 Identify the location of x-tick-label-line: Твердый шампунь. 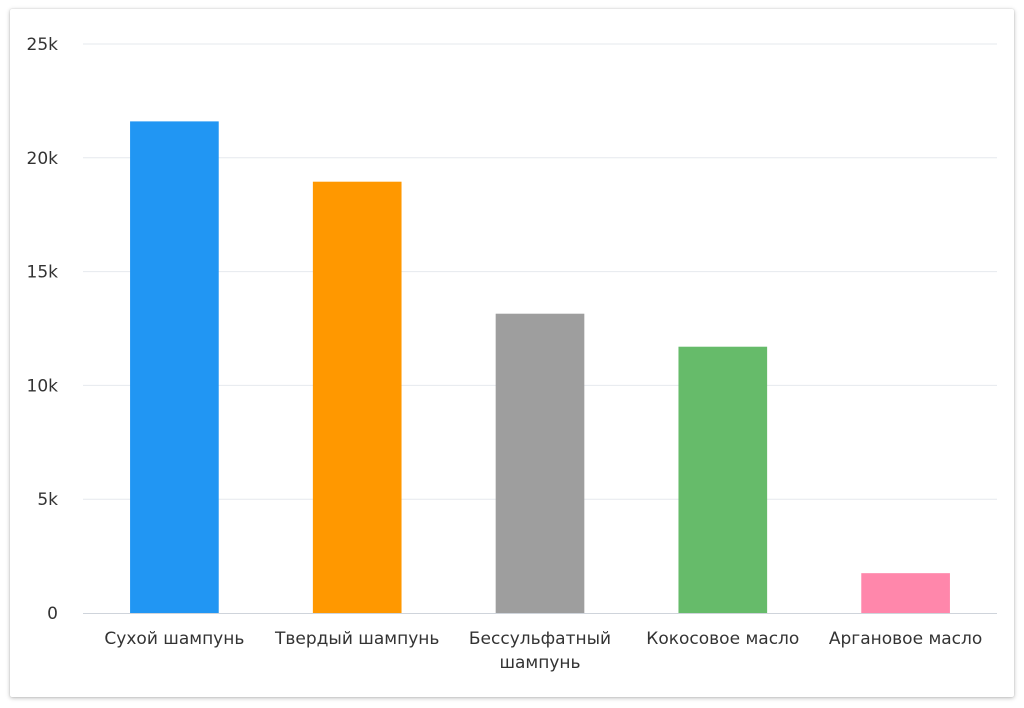
(356, 639).